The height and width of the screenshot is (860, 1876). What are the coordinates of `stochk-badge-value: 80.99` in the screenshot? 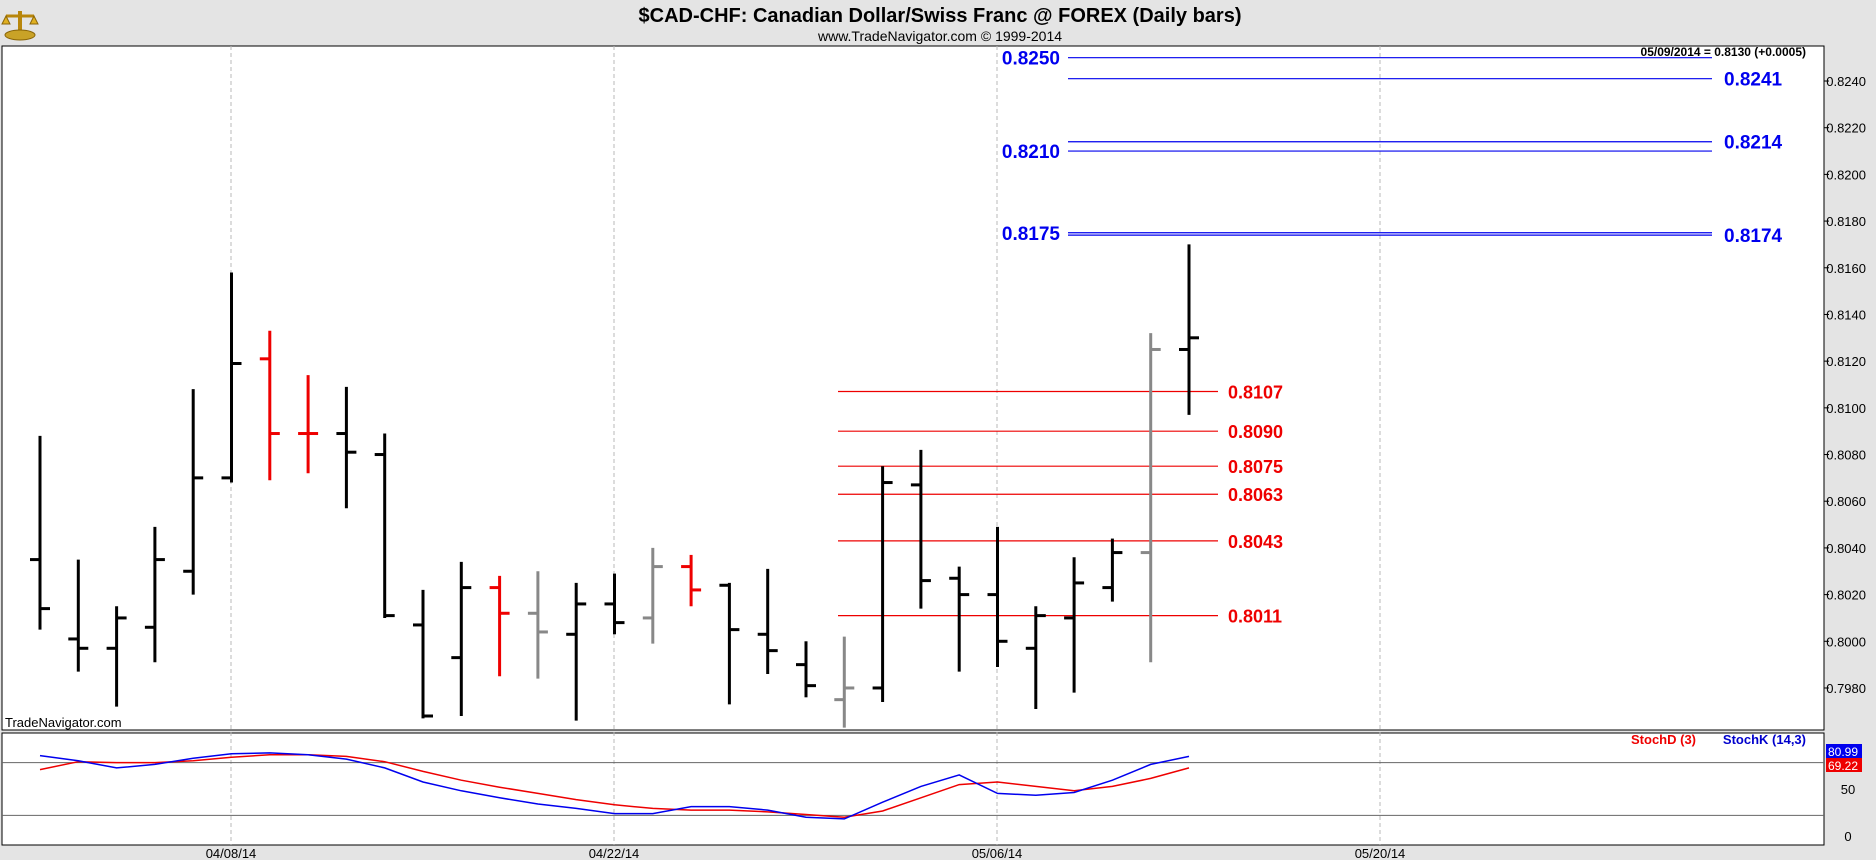 It's located at (1843, 752).